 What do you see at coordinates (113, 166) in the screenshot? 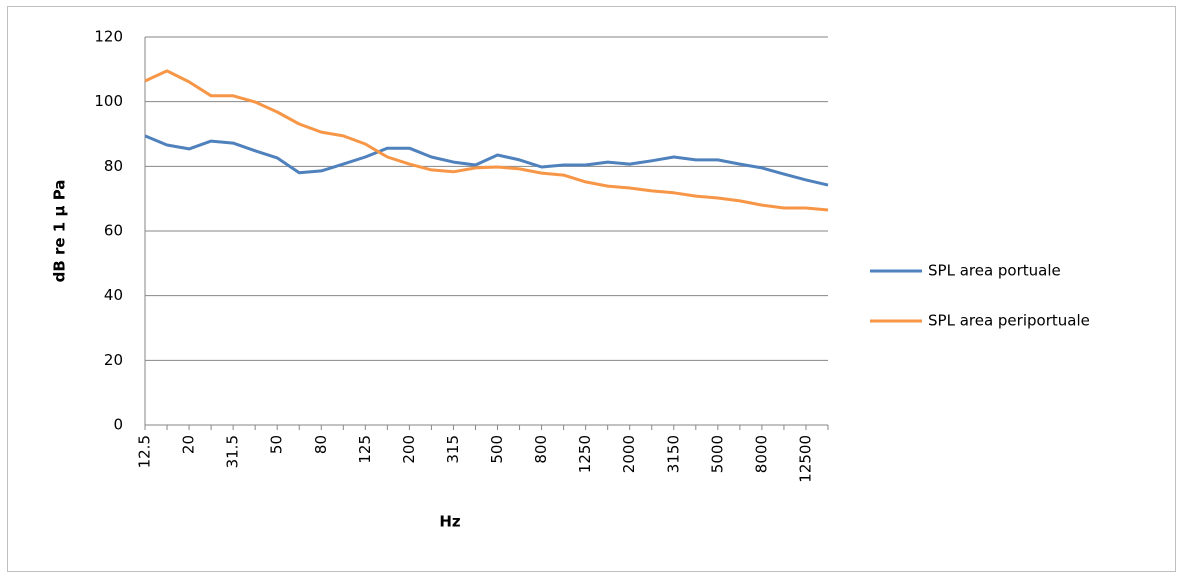
I see `y-tick-label: 80` at bounding box center [113, 166].